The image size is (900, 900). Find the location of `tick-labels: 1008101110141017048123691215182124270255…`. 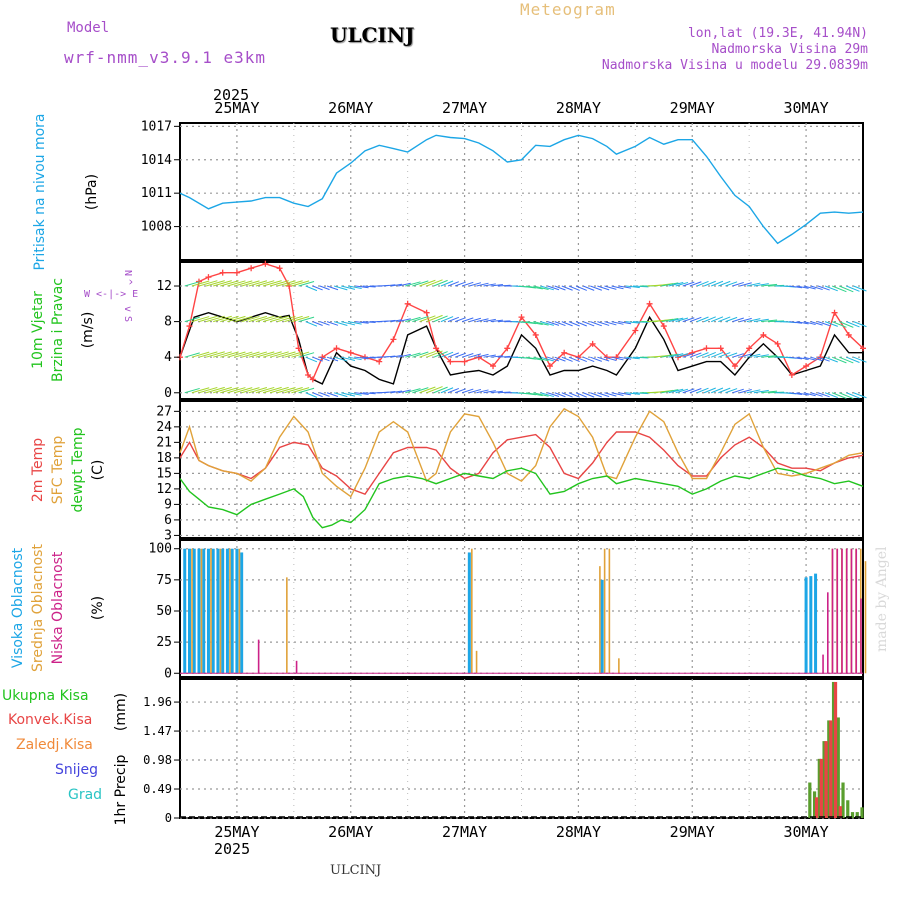

tick-labels: 1008101110141017048123691215182124270255… is located at coordinates (160, 472).